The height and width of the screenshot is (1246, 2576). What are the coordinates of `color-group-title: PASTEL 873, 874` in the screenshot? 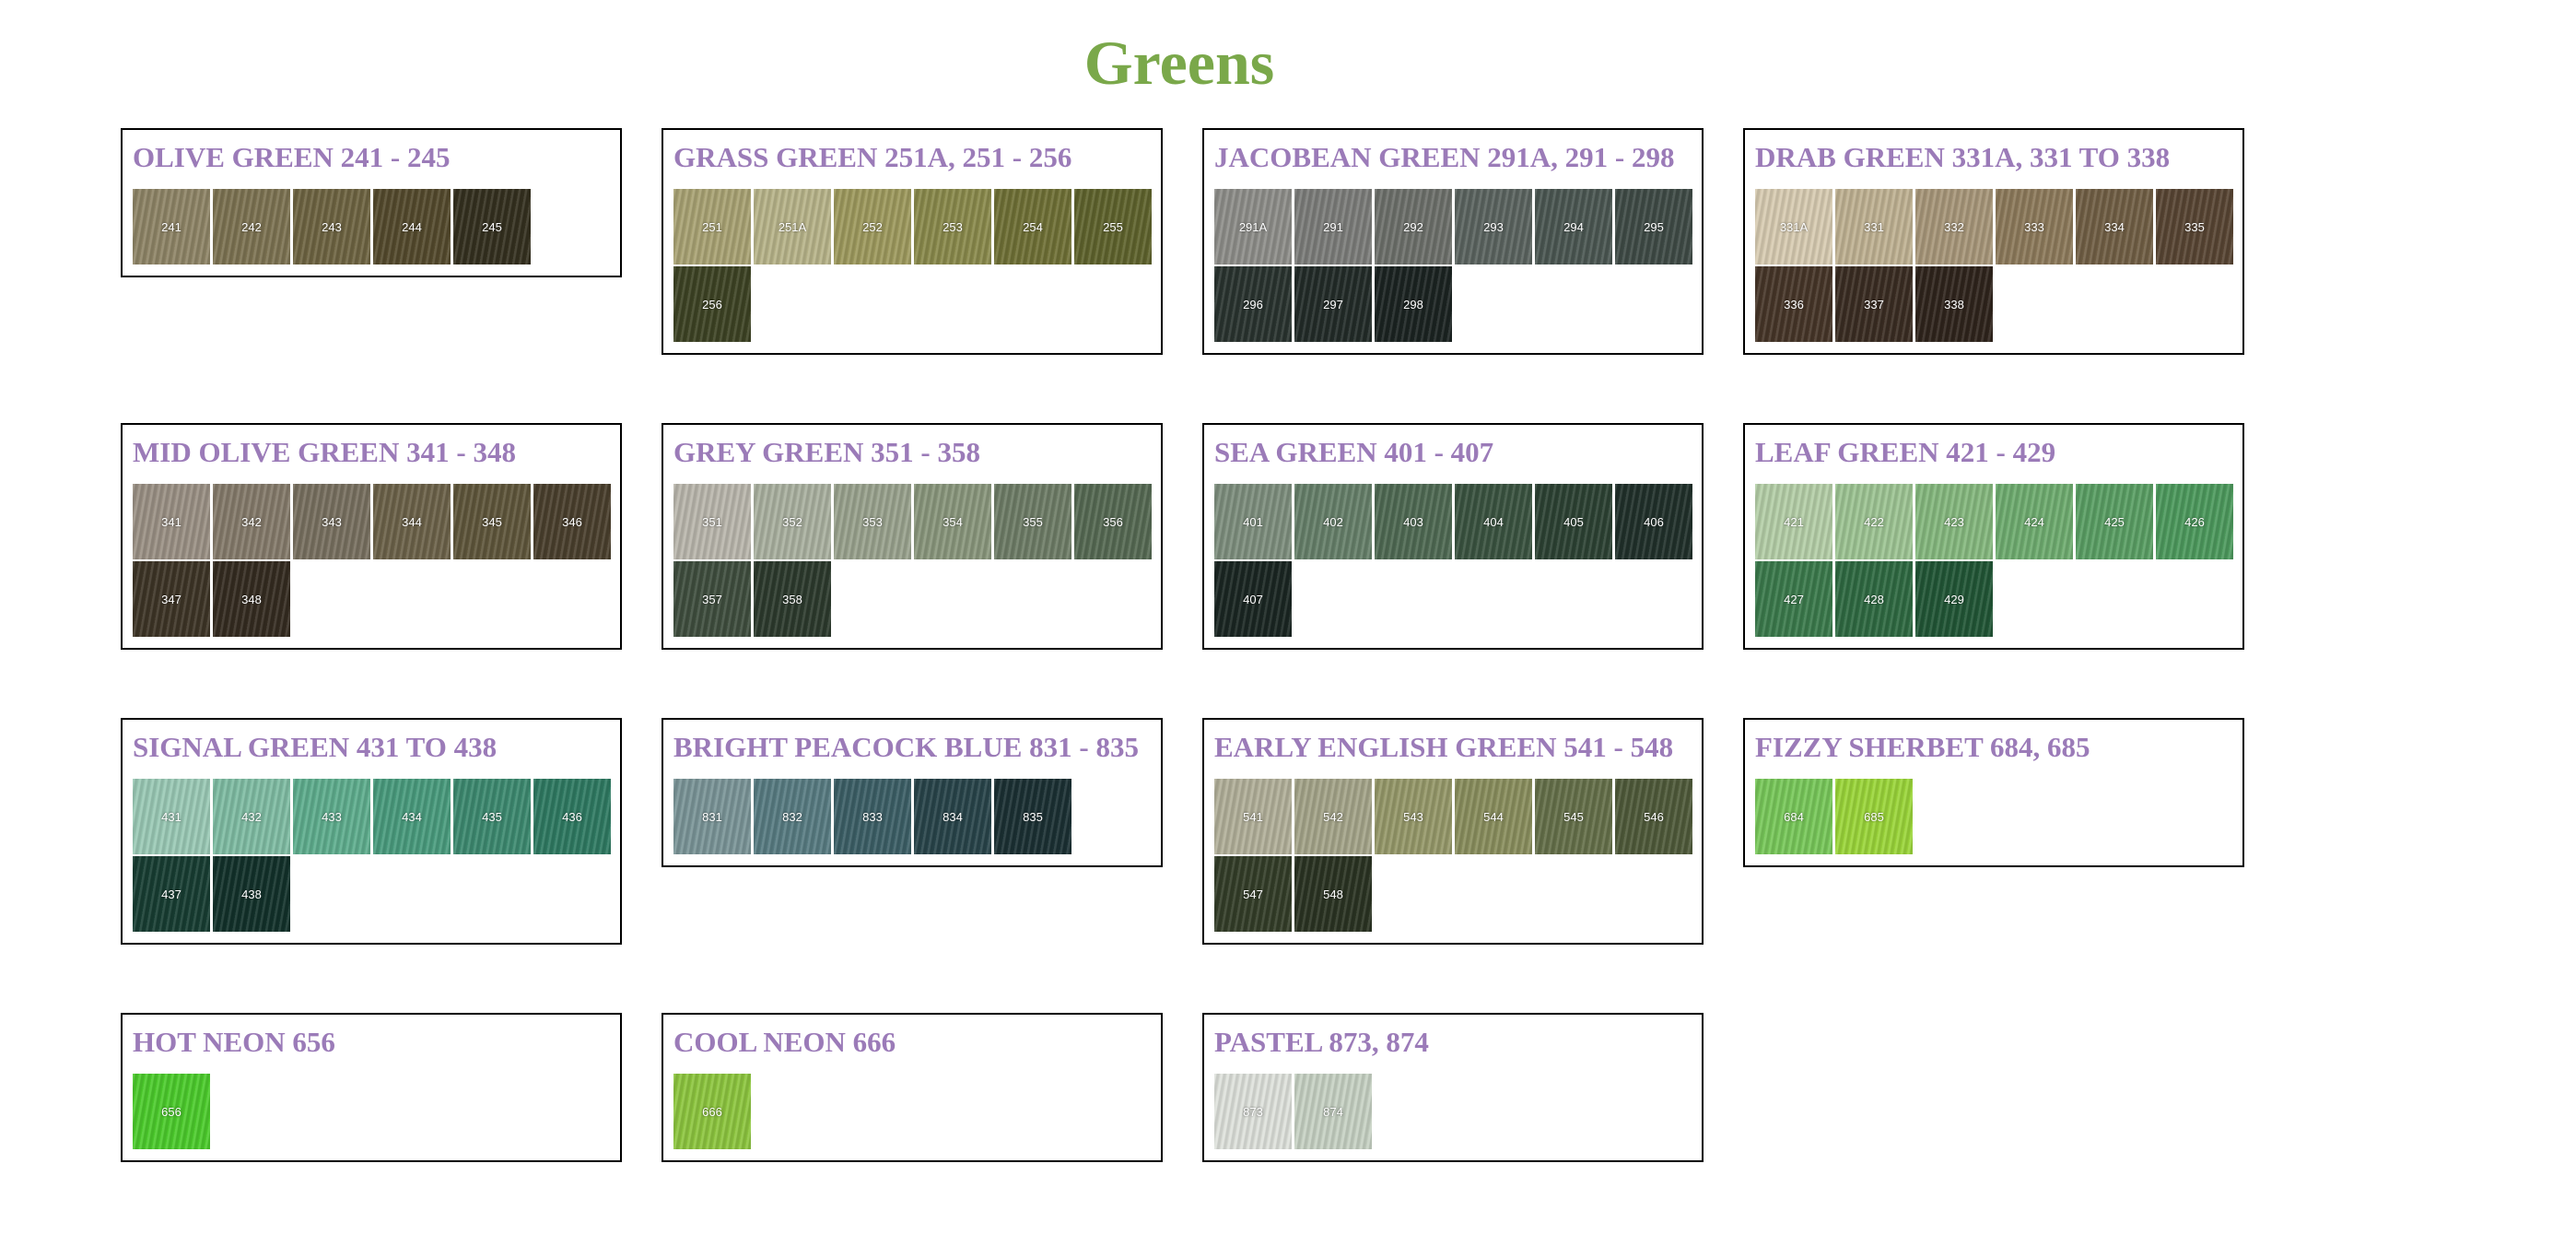 It's located at (1321, 1042).